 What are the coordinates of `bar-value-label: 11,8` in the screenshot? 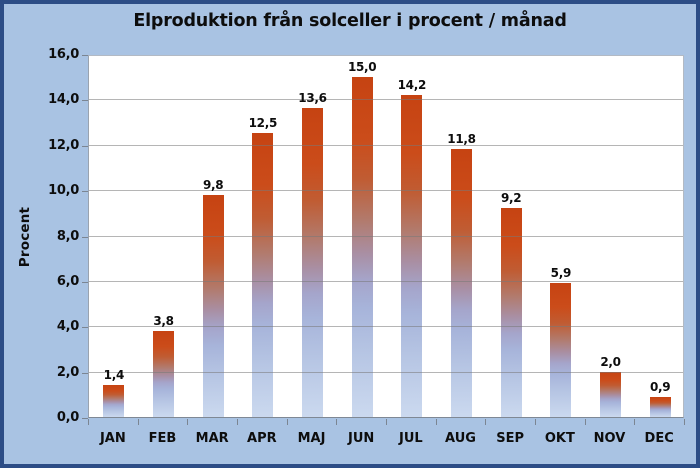 It's located at (461, 139).